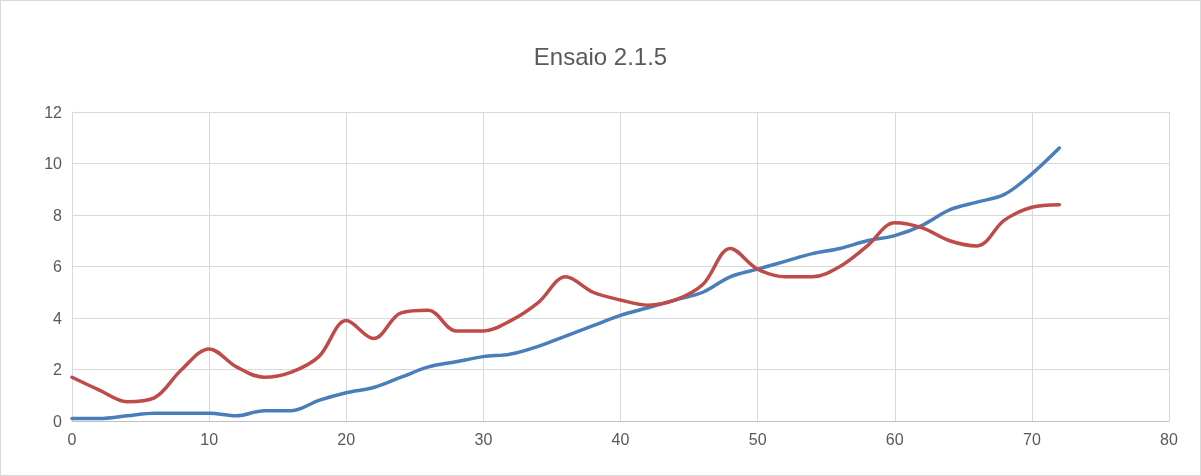 The height and width of the screenshot is (476, 1201). What do you see at coordinates (72, 439) in the screenshot?
I see `x-tick-label: 0` at bounding box center [72, 439].